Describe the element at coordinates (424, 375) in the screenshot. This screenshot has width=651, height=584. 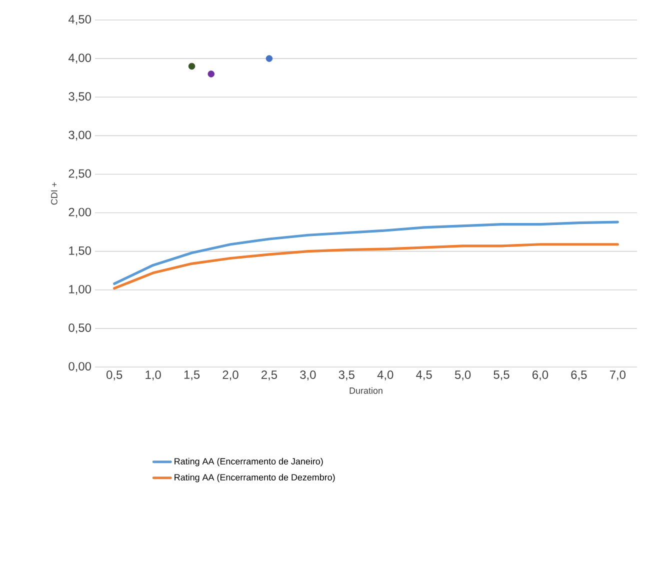
I see `x-tick-label: 4,5` at that location.